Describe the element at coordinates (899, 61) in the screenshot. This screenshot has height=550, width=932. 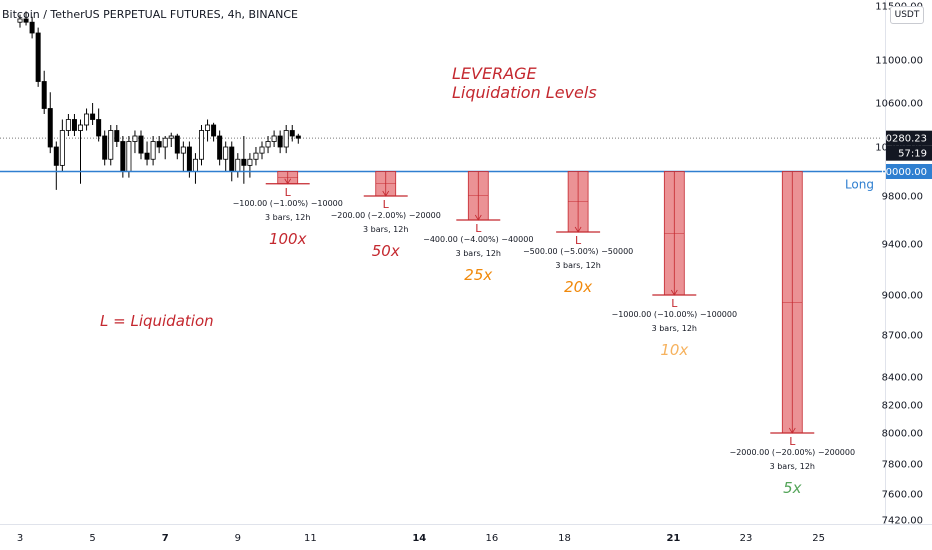
I see `y-tick-label: 11000.00` at that location.